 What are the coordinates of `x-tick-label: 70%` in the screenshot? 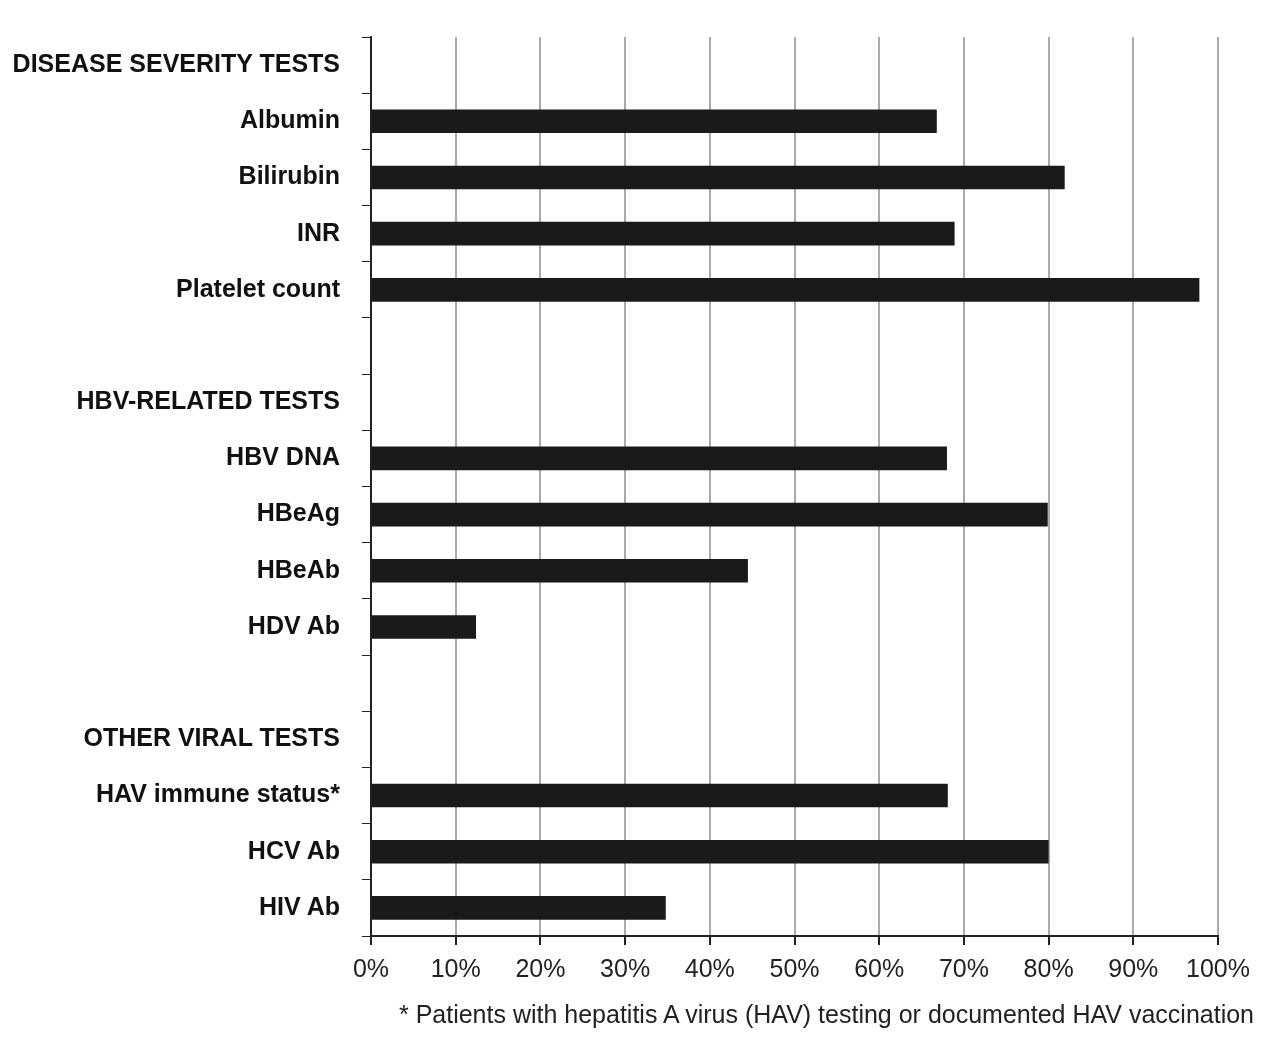 It's located at (963, 967).